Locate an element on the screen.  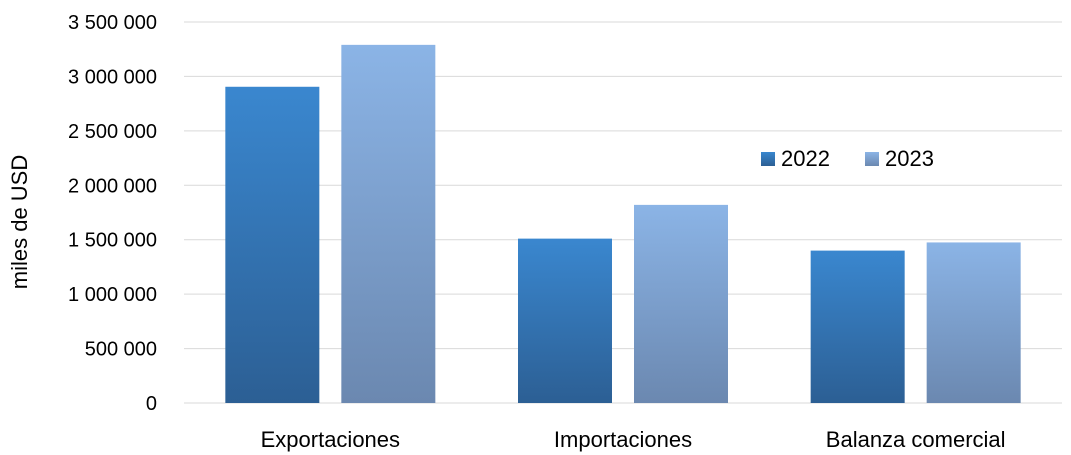
y-tick-label: 1 000 000 is located at coordinates (112, 295).